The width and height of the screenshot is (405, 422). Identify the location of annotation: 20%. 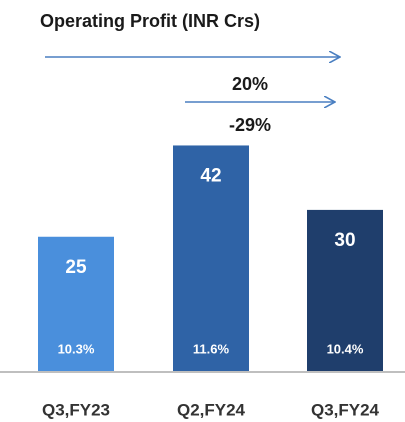
(250, 84).